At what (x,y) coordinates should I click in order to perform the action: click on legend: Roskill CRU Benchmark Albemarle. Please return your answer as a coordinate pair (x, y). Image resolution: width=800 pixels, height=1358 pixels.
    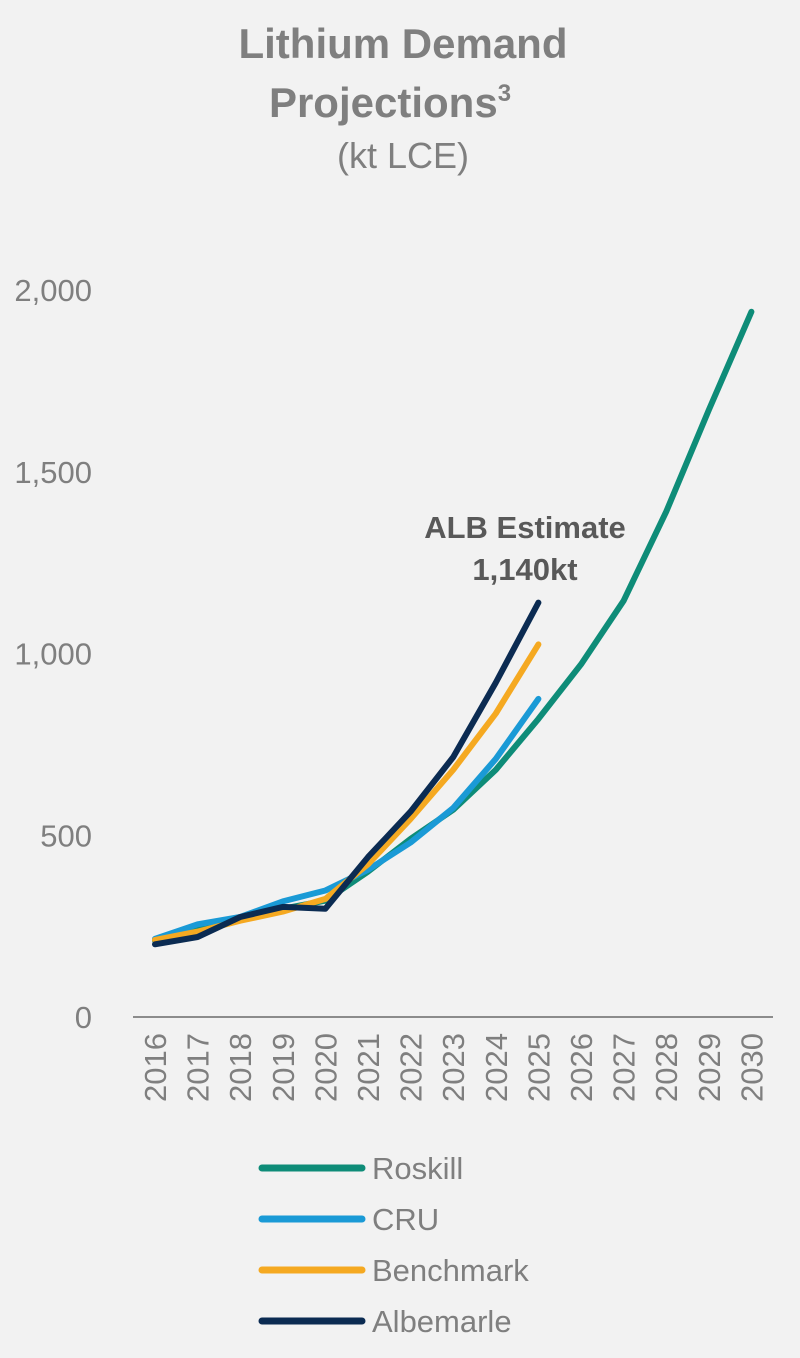
    Looking at the image, I should click on (393, 1245).